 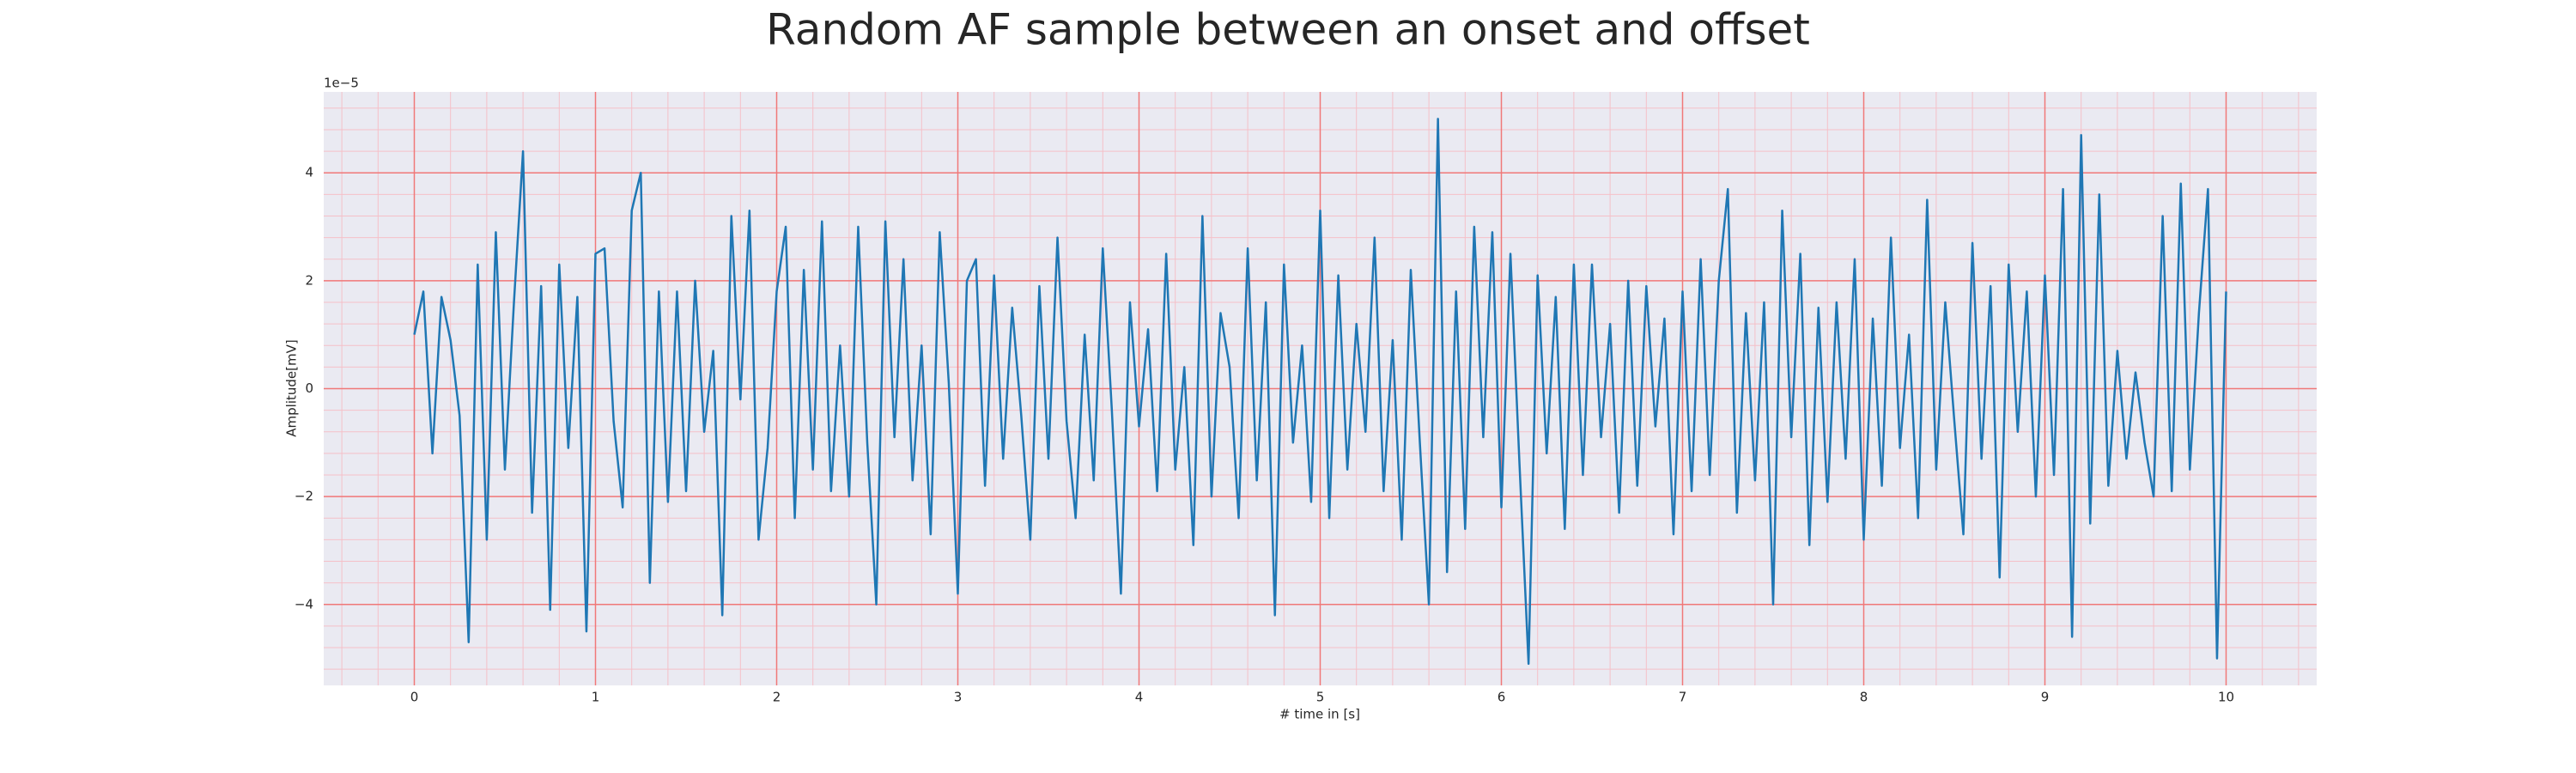 I want to click on y-tick-label: 2, so click(x=309, y=280).